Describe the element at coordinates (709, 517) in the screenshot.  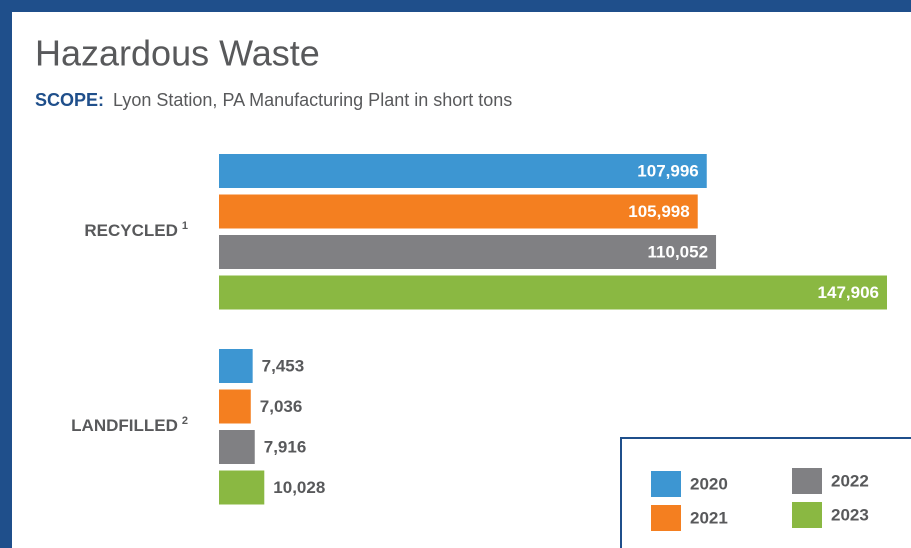
I see `legend-label: 2021` at that location.